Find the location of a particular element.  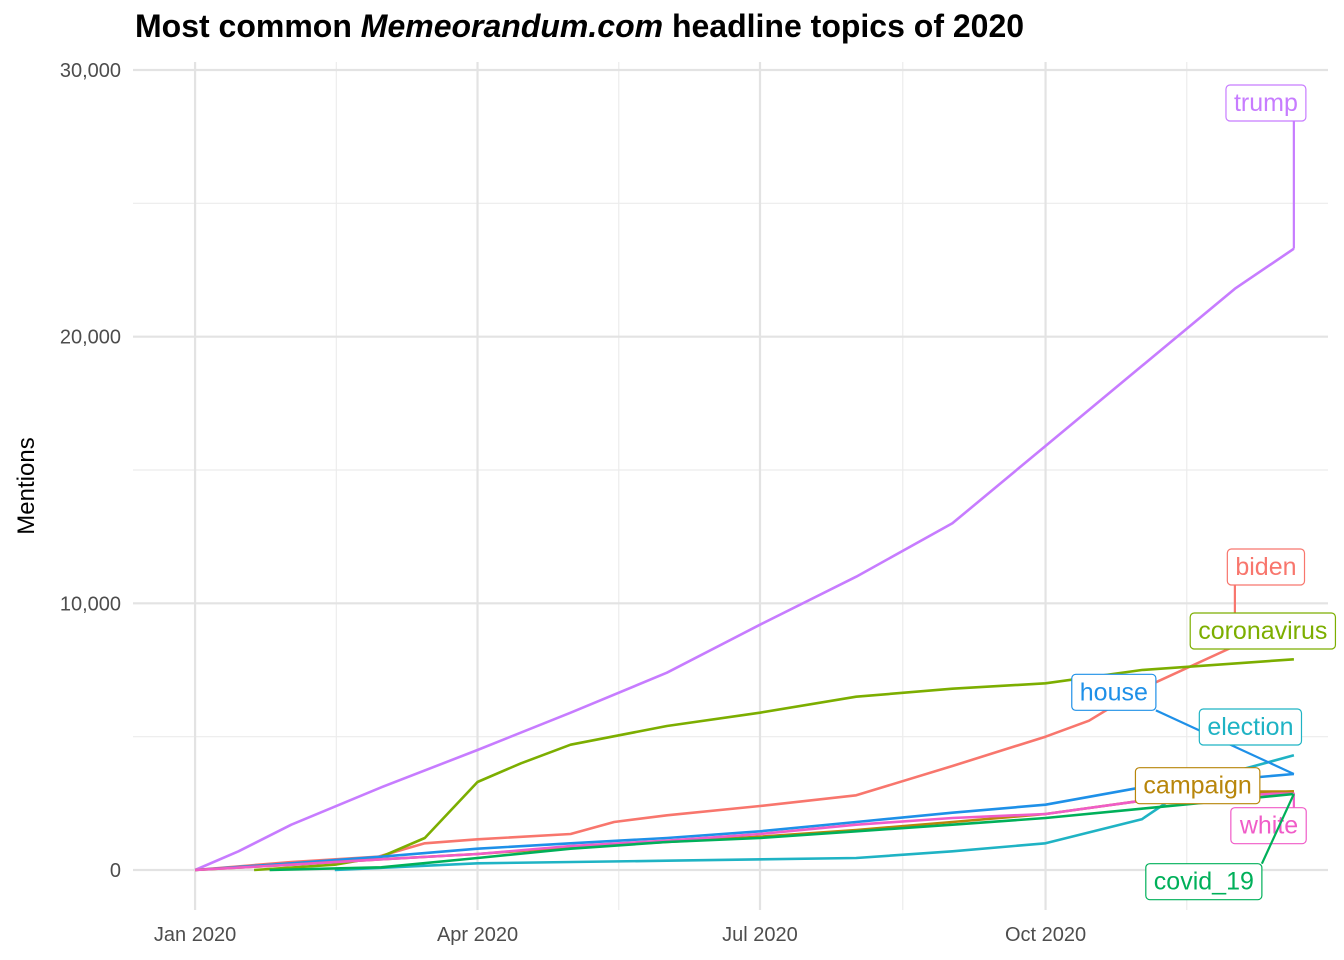

series-label-house: house is located at coordinates (1183, 724).